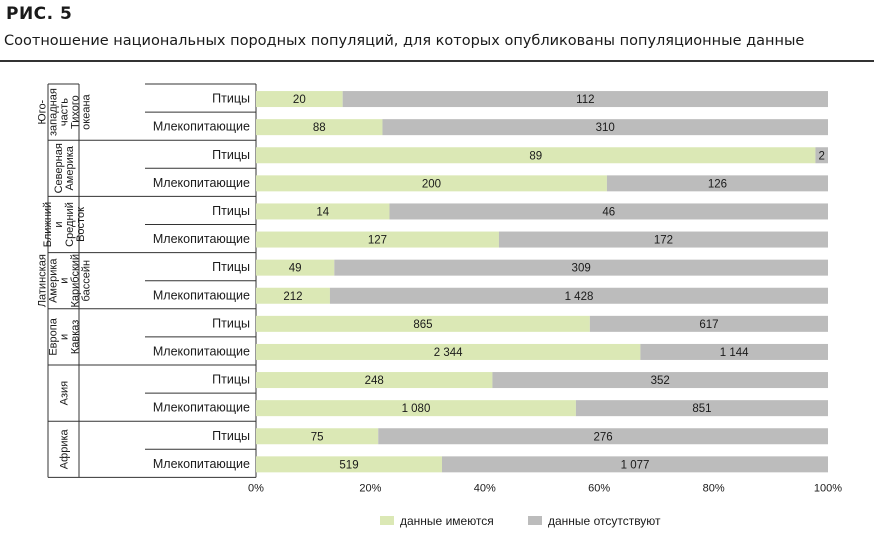 The height and width of the screenshot is (538, 885). I want to click on value-label-available: 212, so click(292, 297).